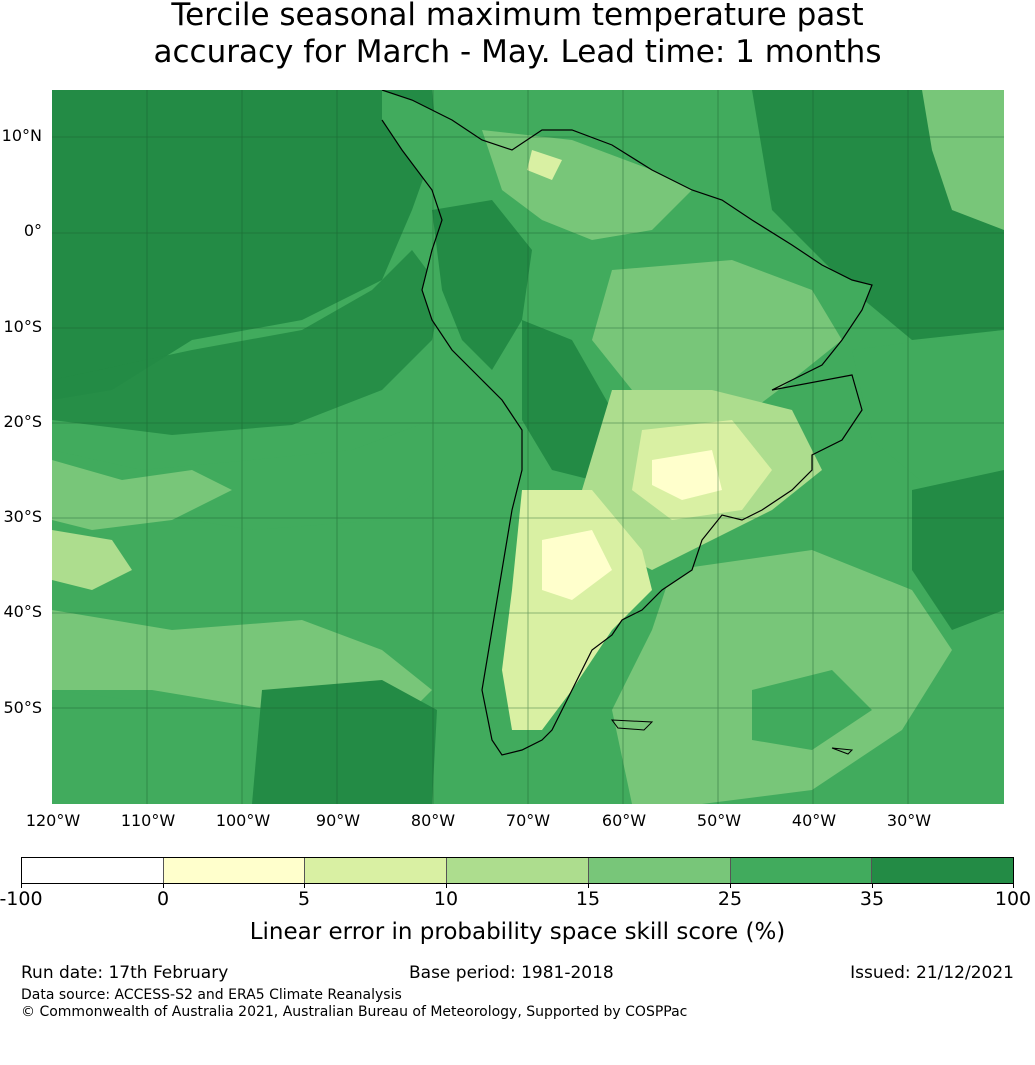 The width and height of the screenshot is (1035, 1065). What do you see at coordinates (544, 165) in the screenshot?
I see `venezuela-bright-patch` at bounding box center [544, 165].